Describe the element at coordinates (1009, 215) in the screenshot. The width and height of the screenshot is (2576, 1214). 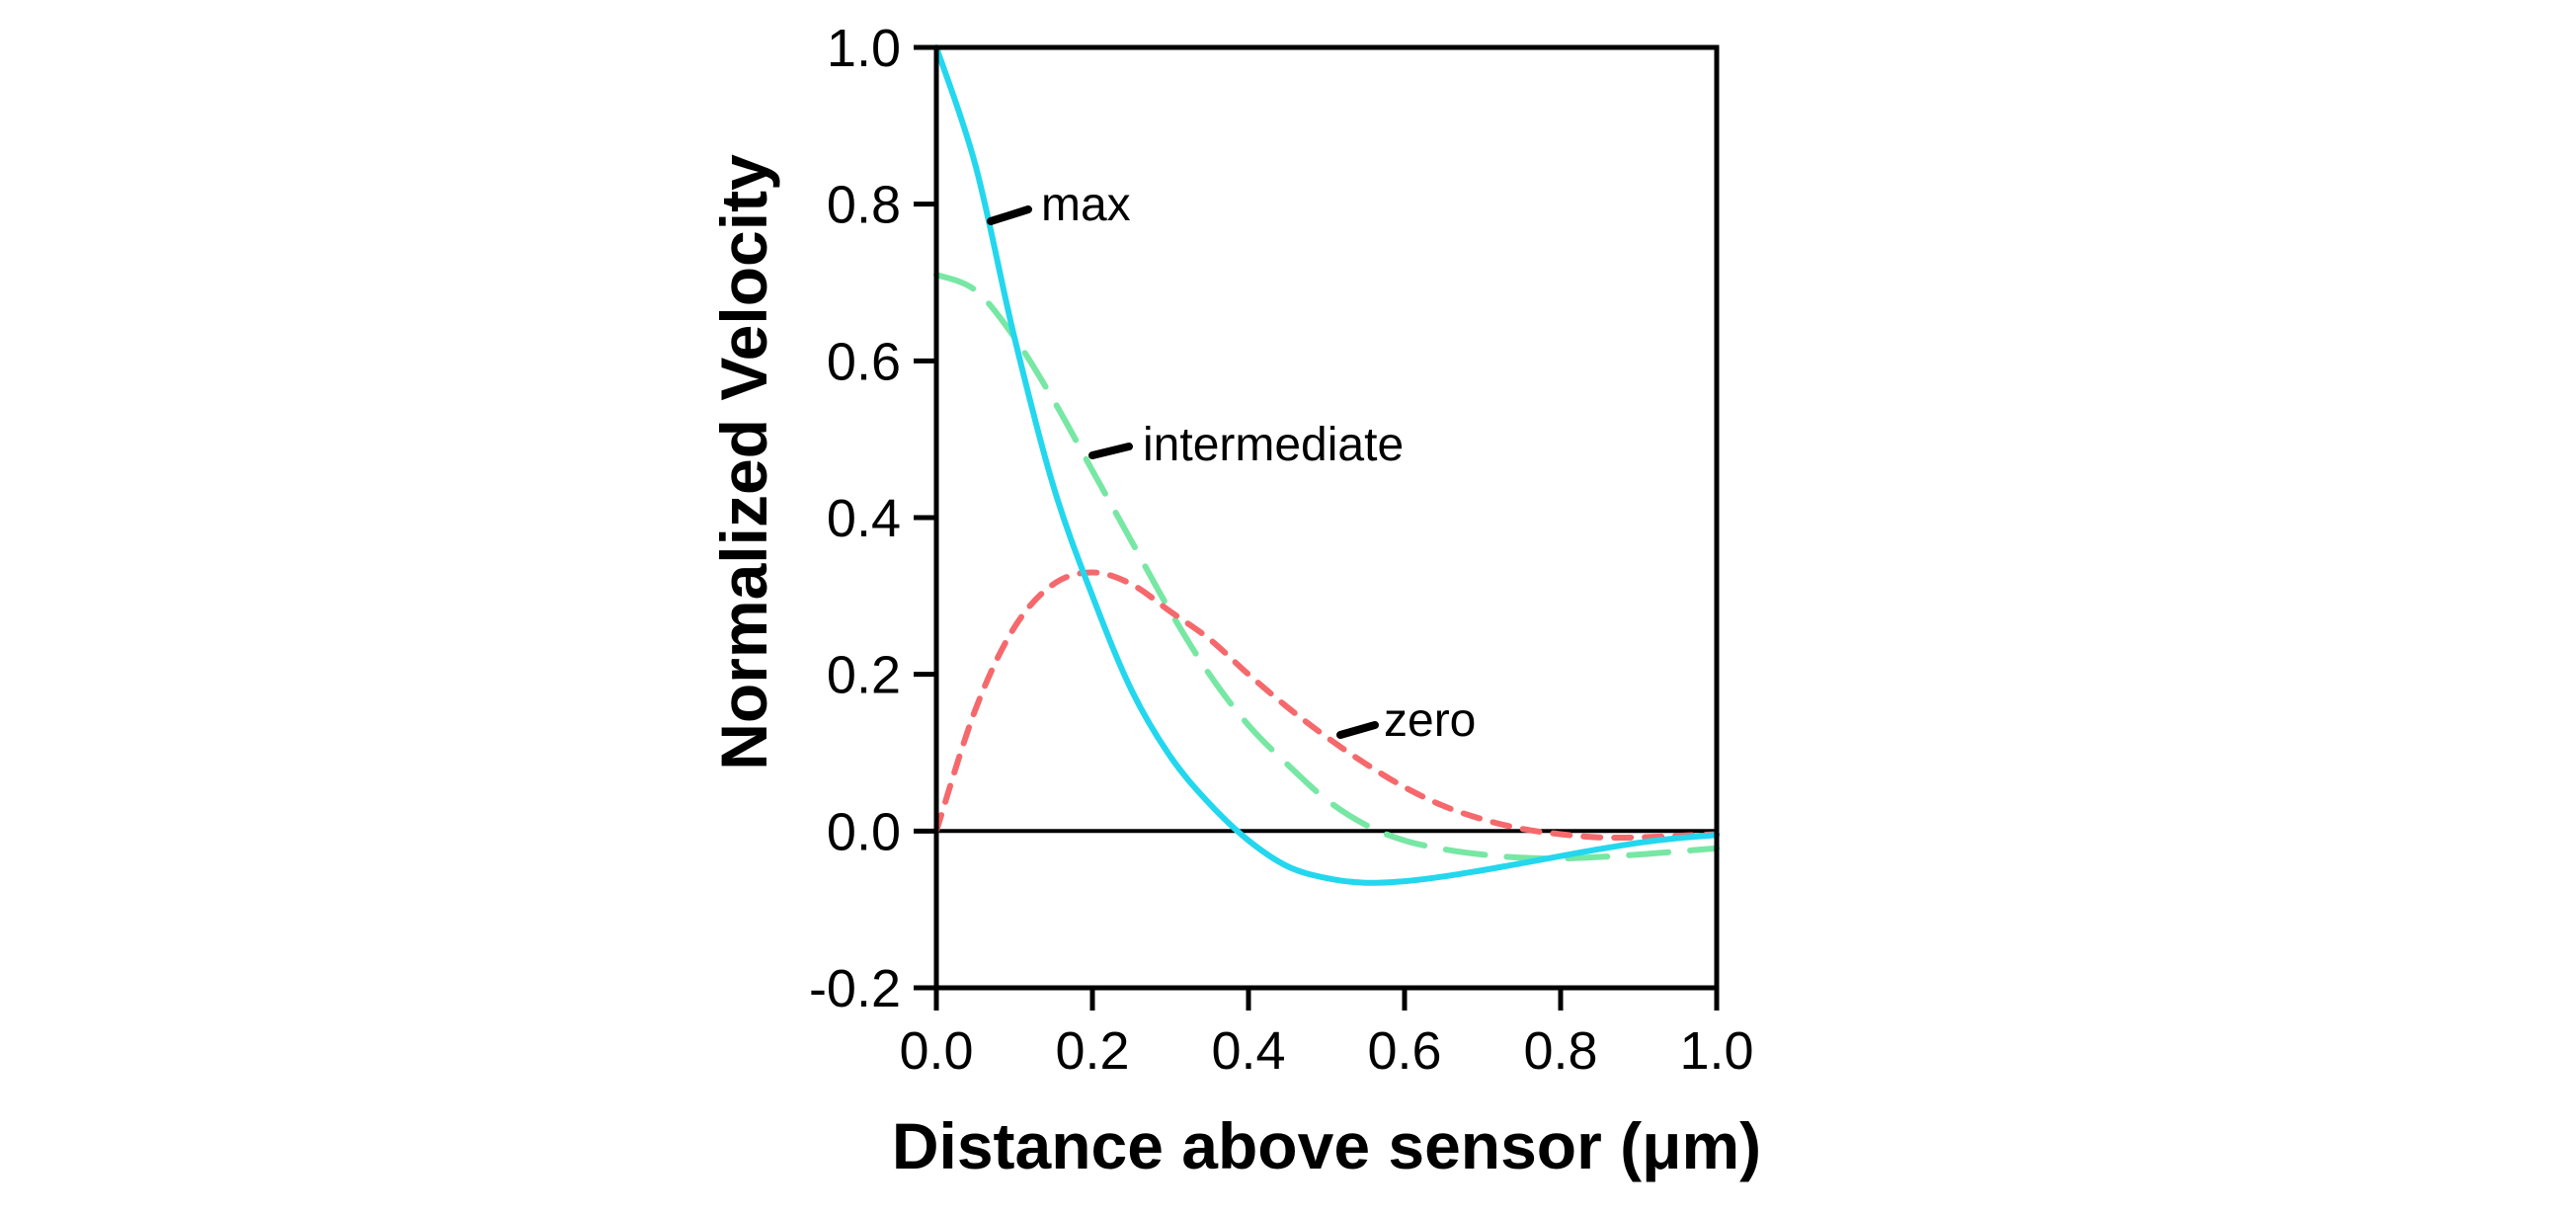
I see `curve-label-leader-max` at that location.